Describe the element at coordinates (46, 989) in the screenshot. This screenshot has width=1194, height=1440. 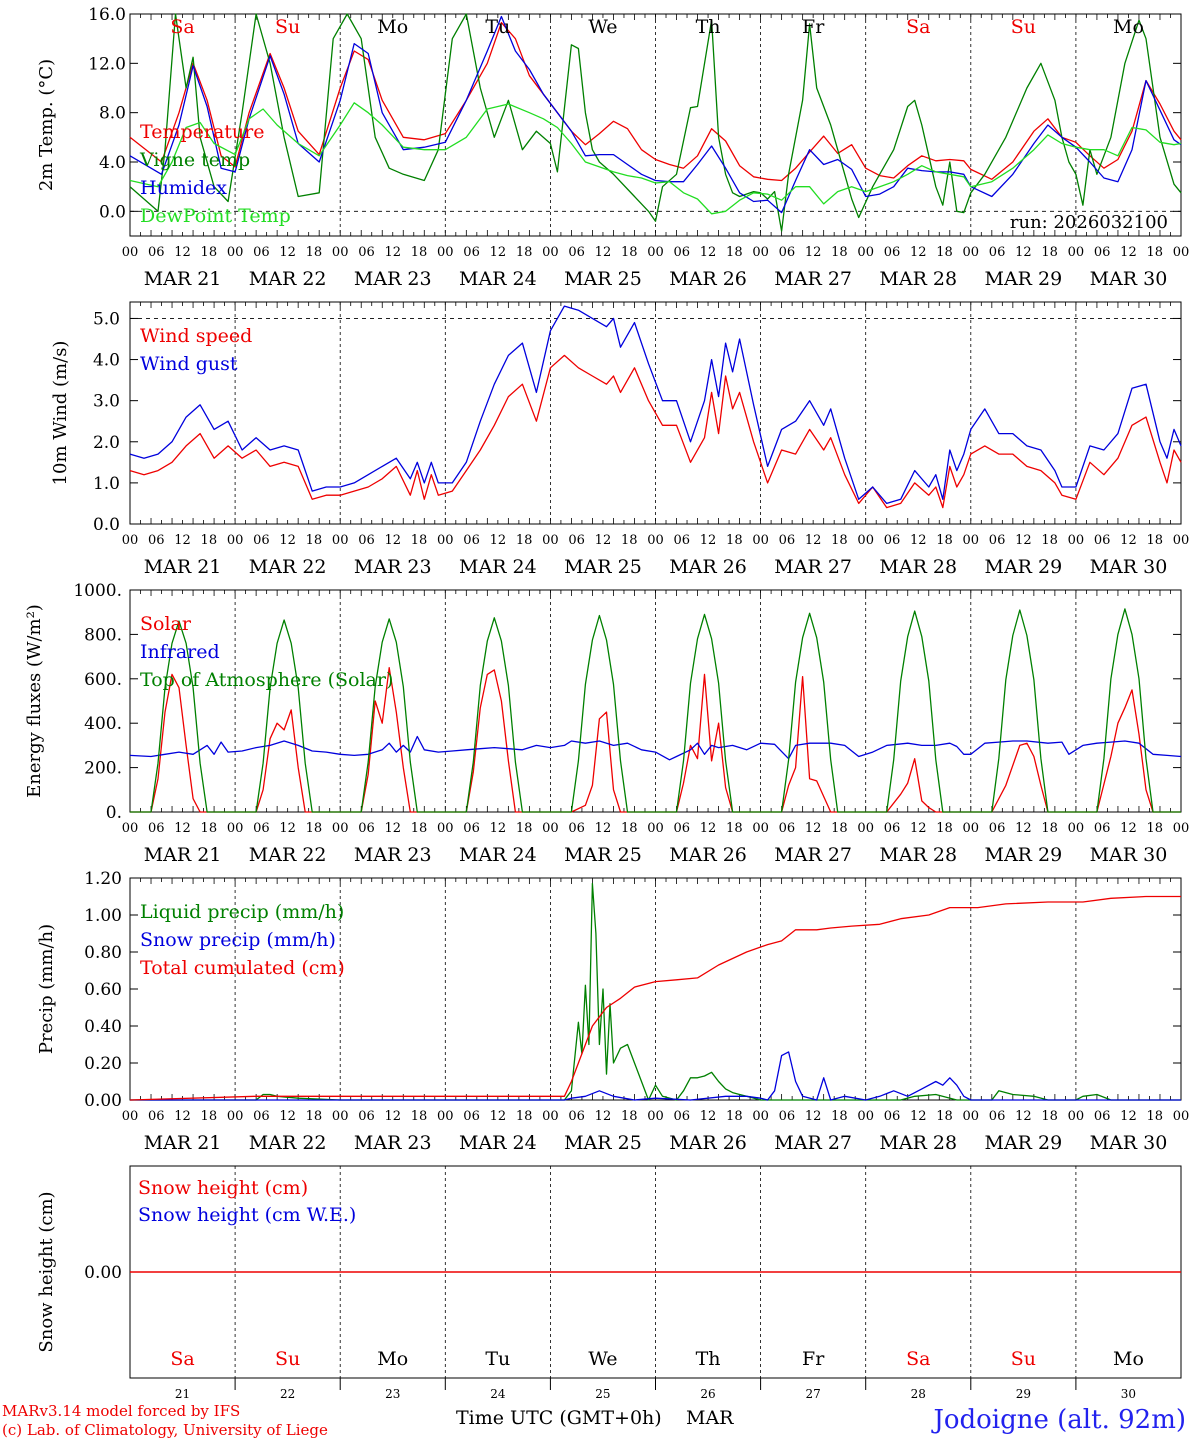
I see `y-axis-label: Precip (mm/h)` at that location.